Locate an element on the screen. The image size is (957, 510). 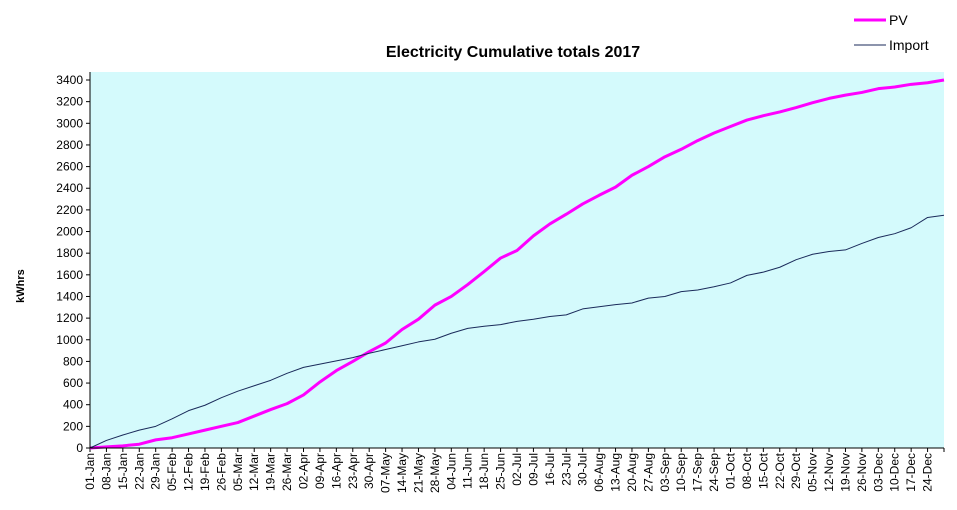
y-tick-label: 3000 is located at coordinates (69, 123).